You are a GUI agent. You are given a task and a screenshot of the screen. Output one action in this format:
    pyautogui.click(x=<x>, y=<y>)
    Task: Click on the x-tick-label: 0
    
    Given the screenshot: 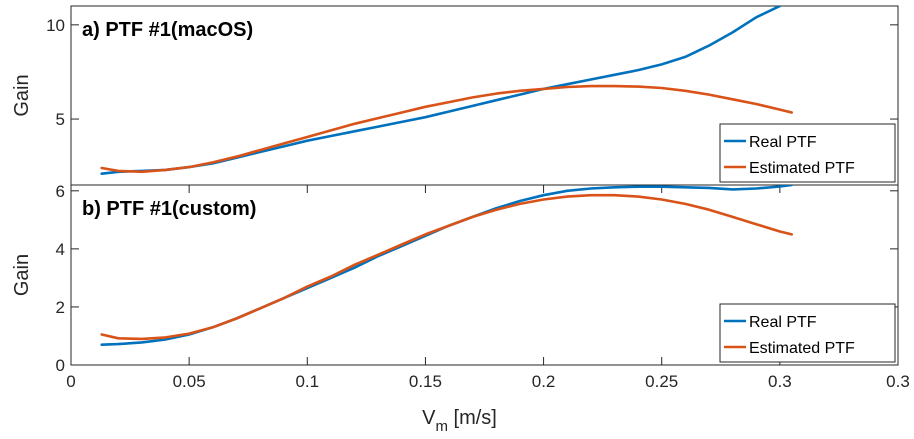 What is the action you would take?
    pyautogui.click(x=70, y=381)
    